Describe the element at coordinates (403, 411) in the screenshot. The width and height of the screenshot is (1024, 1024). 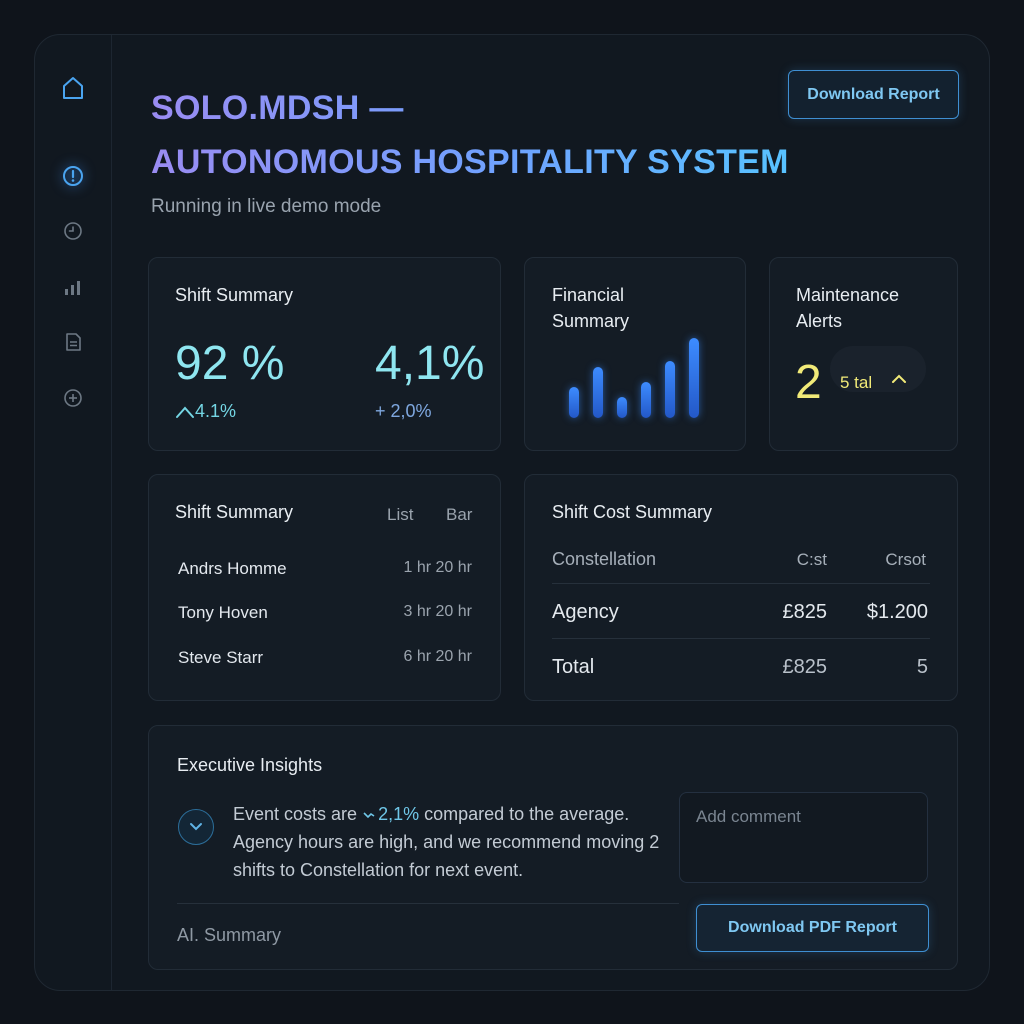
I see `shift-metric-secondary-delta: + 2,0%` at that location.